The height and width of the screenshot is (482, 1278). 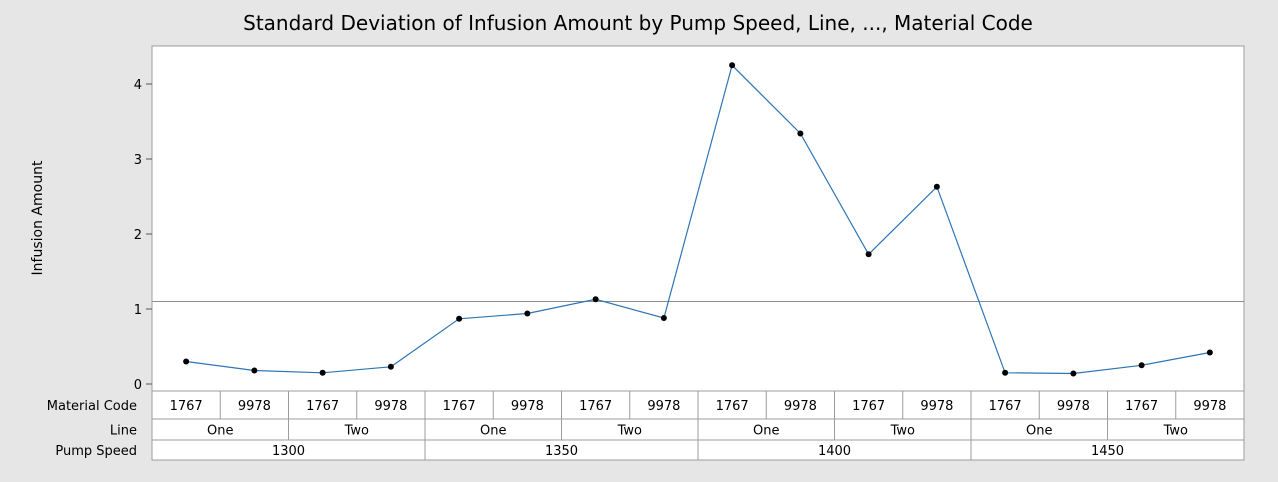 I want to click on row-label-line: Line, so click(x=123, y=431).